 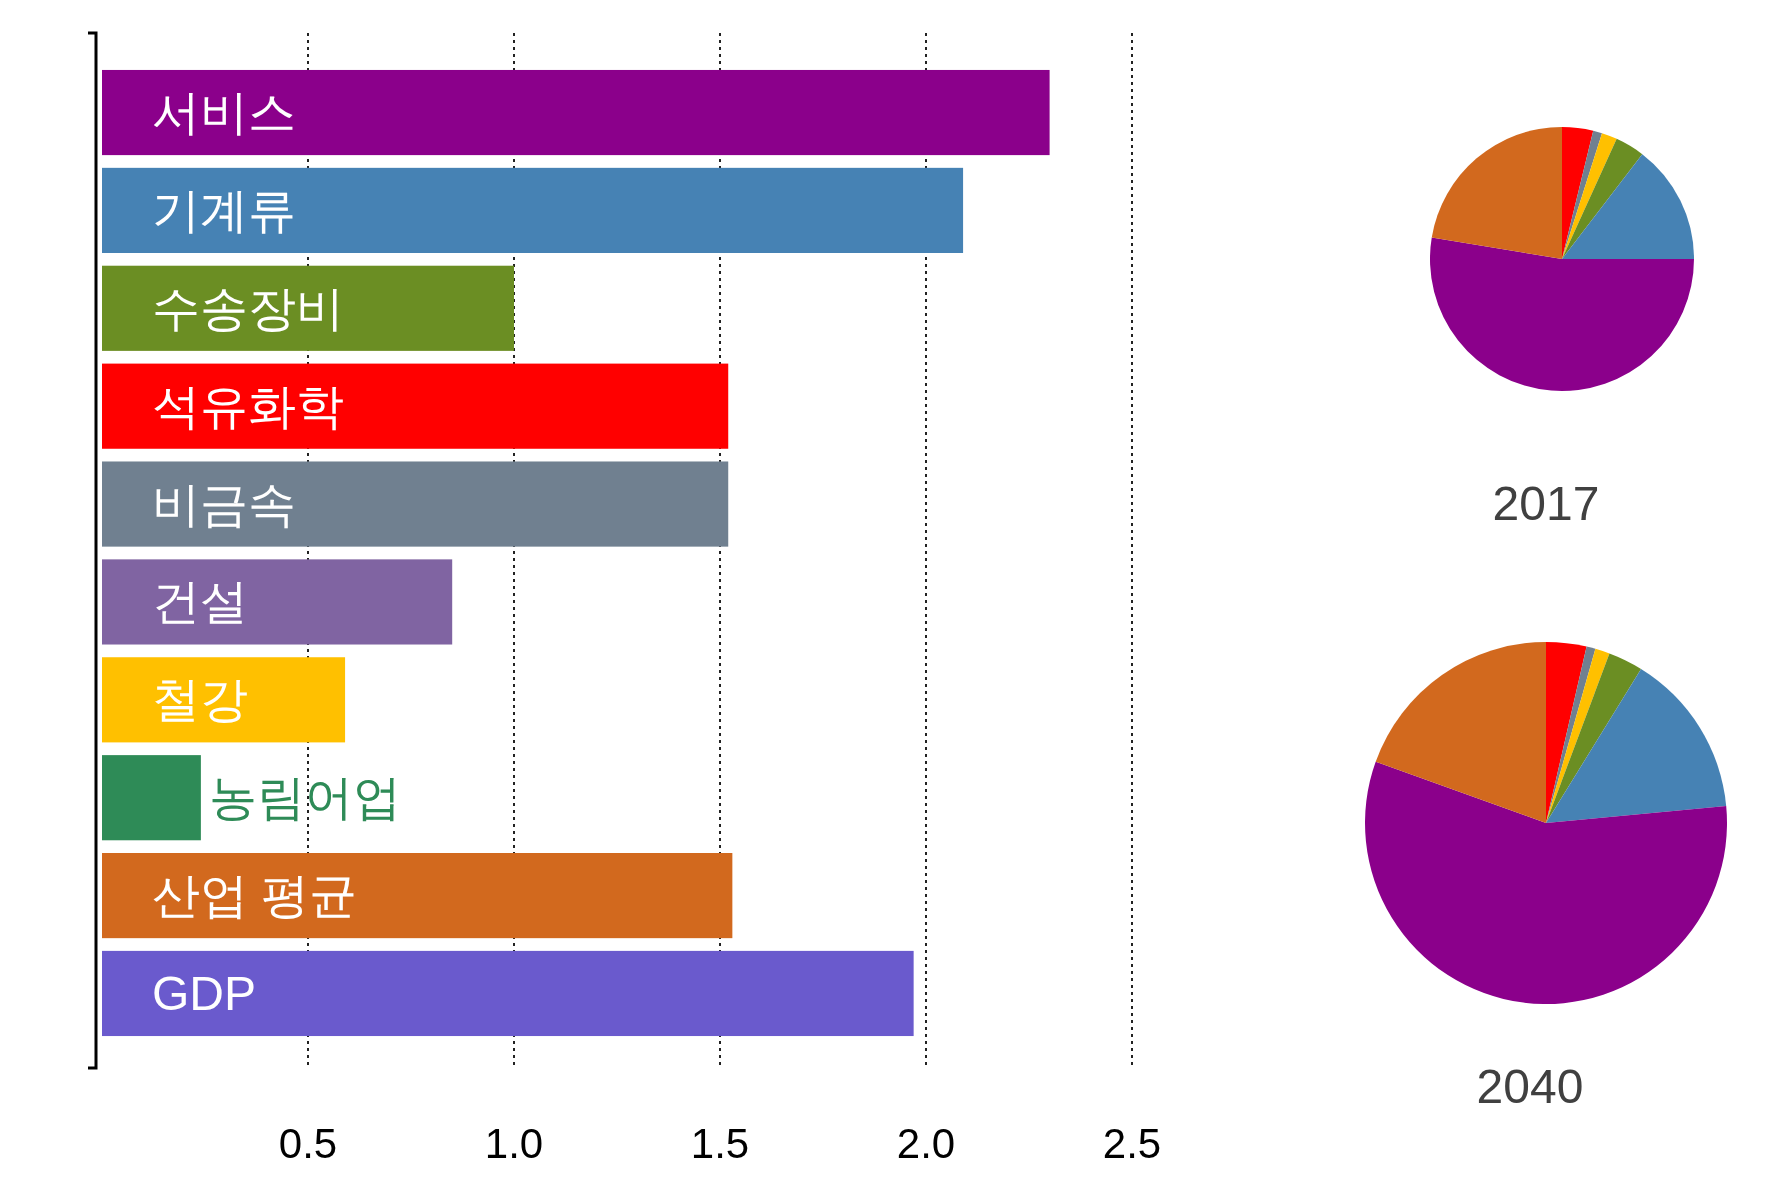 What do you see at coordinates (224, 210) in the screenshot?
I see `y-tick-label: 기계류` at bounding box center [224, 210].